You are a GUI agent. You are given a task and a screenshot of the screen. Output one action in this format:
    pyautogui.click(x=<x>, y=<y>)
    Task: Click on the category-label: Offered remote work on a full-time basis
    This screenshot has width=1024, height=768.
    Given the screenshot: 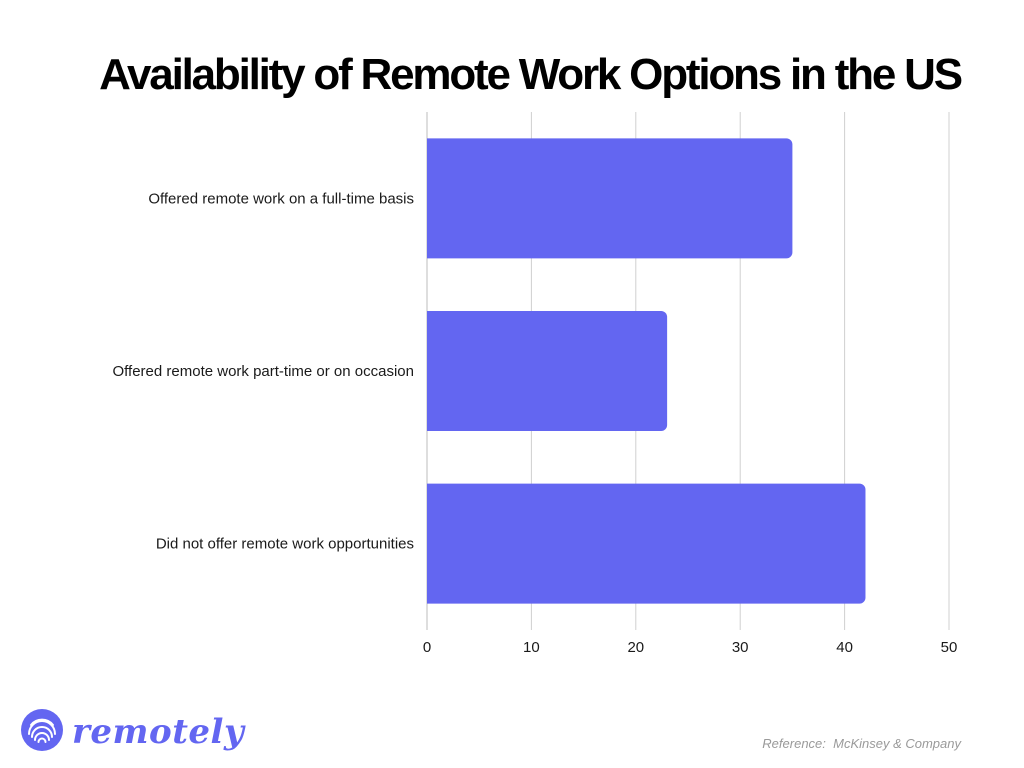 What is the action you would take?
    pyautogui.click(x=281, y=198)
    